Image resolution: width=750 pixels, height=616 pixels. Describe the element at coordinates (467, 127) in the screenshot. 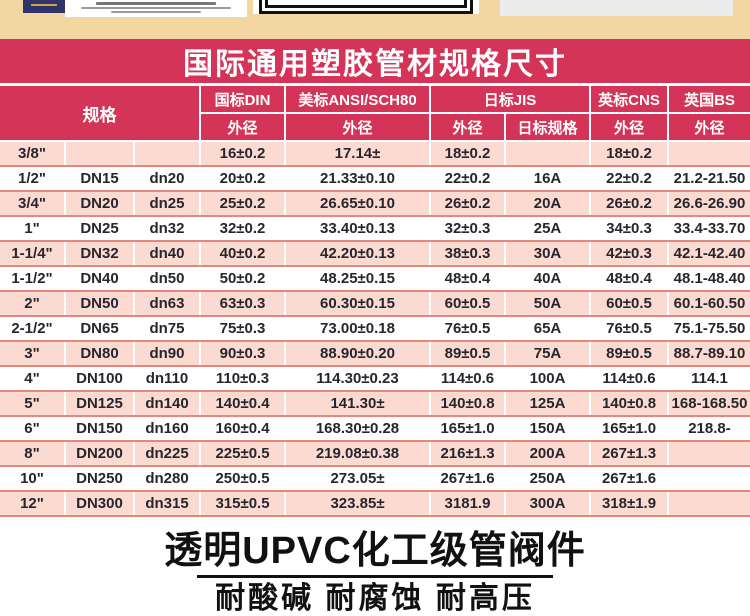

I see `subheader-jis-od: 外径` at that location.